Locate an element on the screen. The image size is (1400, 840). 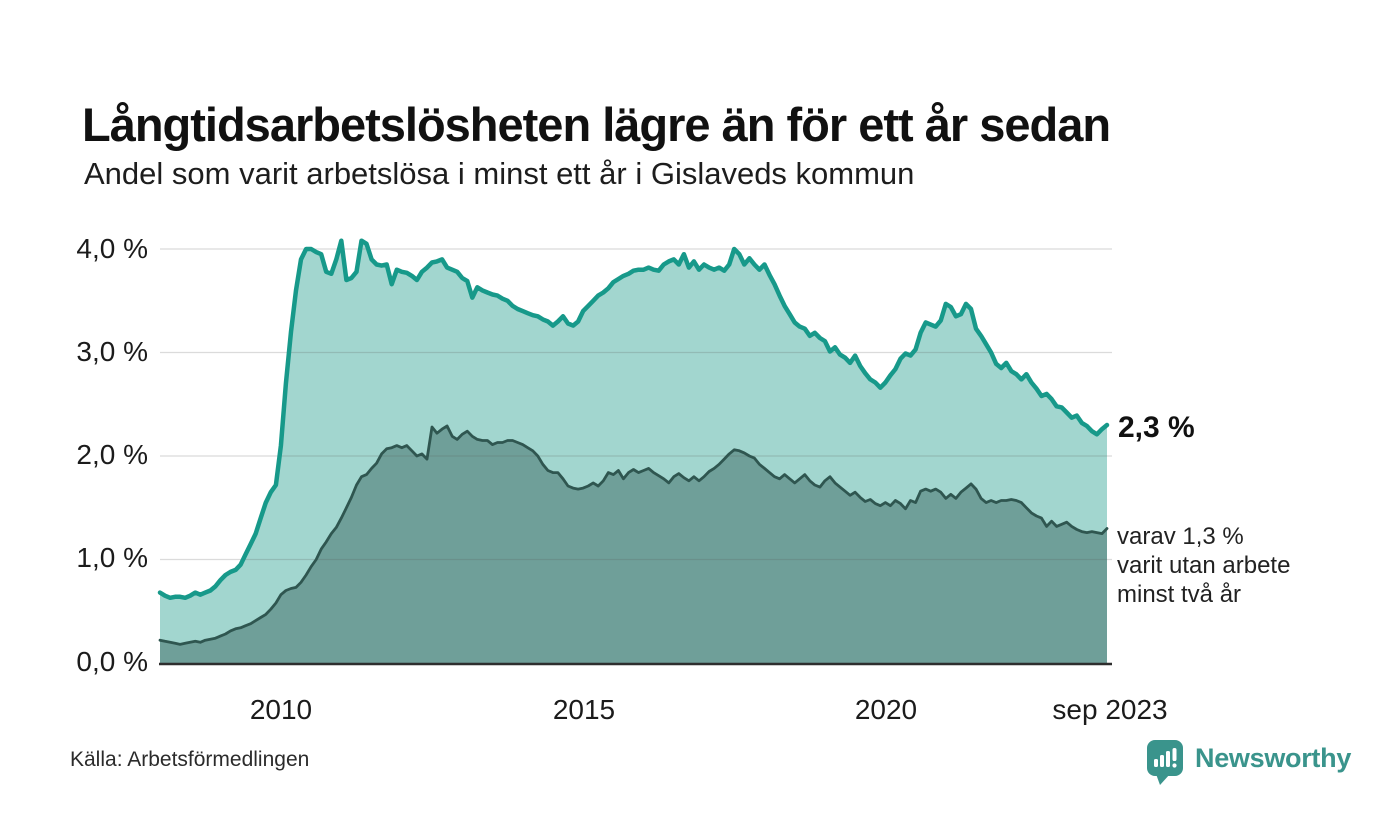
x-axis-label-2010: 2010 is located at coordinates (281, 709).